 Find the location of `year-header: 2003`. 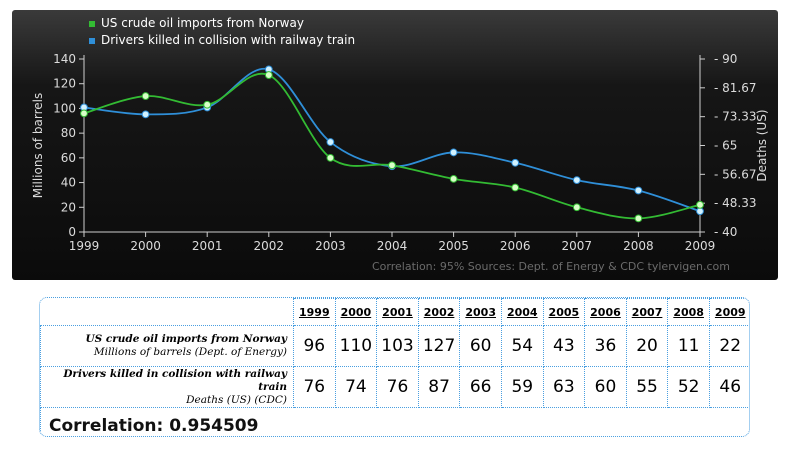

year-header: 2003 is located at coordinates (480, 312).